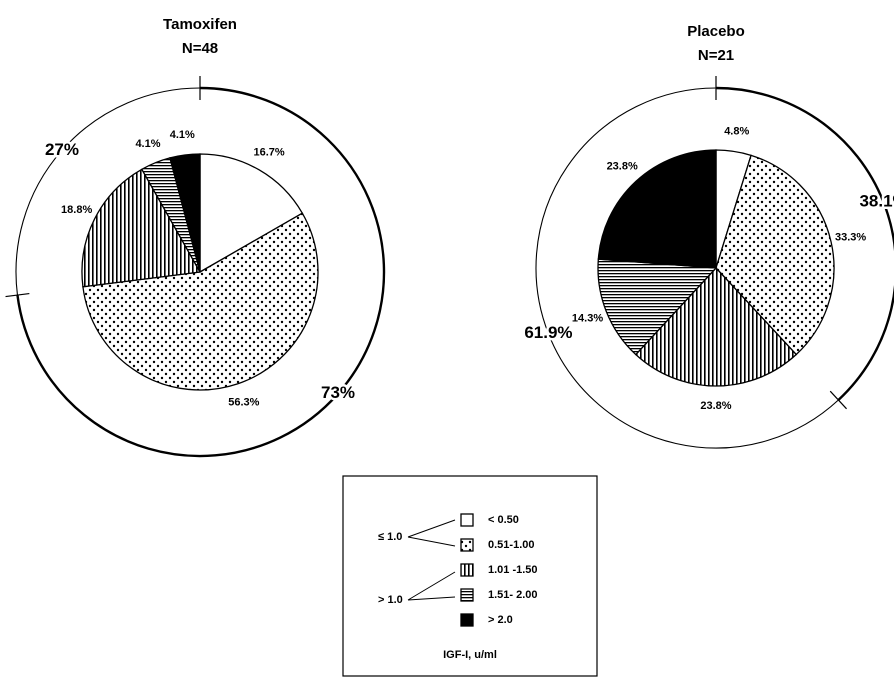  Describe the element at coordinates (338, 392) in the screenshot. I see `ring-label: 73%` at that location.